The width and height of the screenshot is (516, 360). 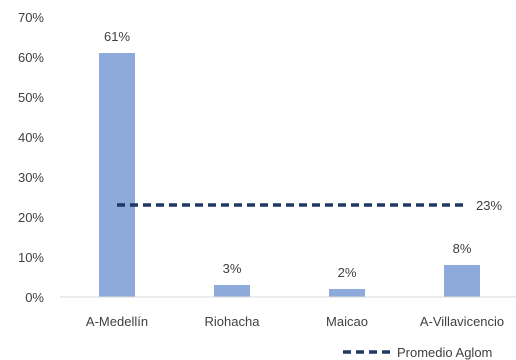 What do you see at coordinates (31, 137) in the screenshot?
I see `y-tick-label: 40%` at bounding box center [31, 137].